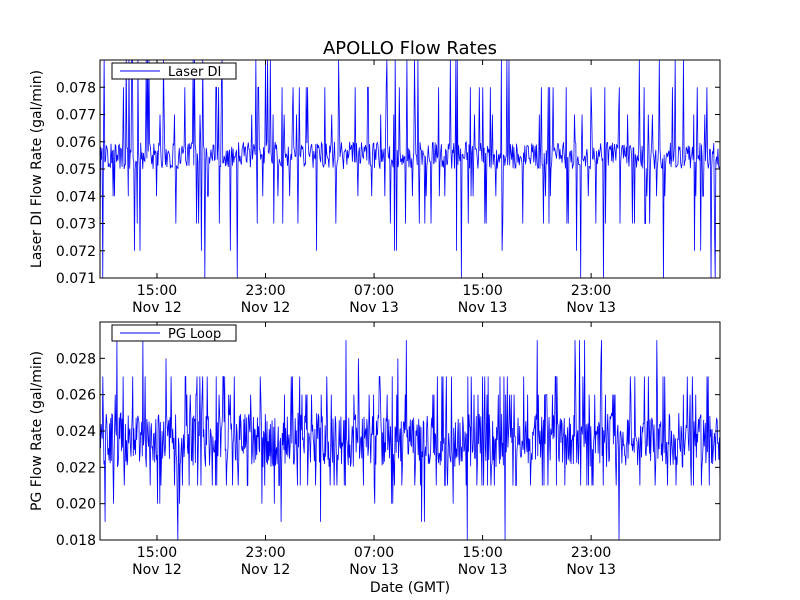 The height and width of the screenshot is (600, 800). What do you see at coordinates (76, 505) in the screenshot?
I see `y-tick-label: 0.020` at bounding box center [76, 505].